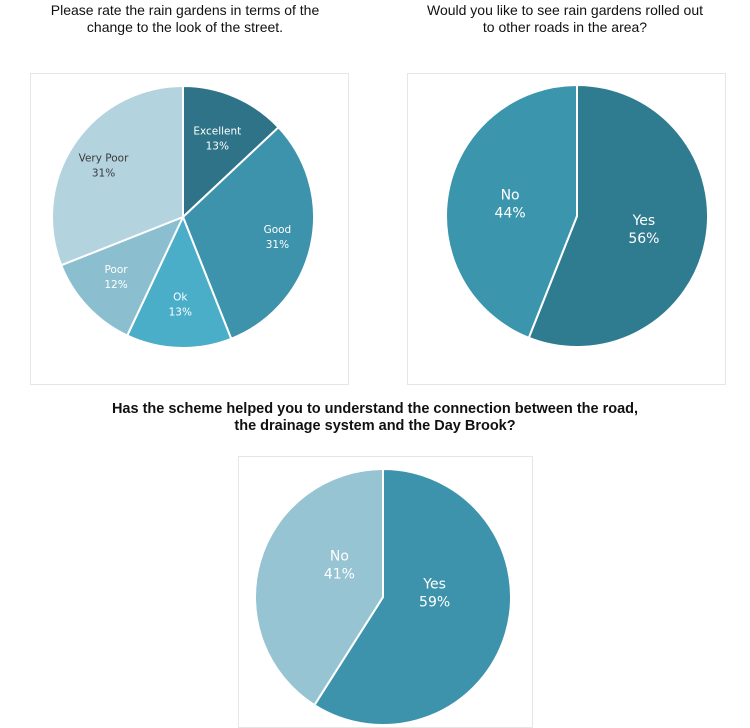  Describe the element at coordinates (434, 602) in the screenshot. I see `pie-value-label: 59%` at that location.